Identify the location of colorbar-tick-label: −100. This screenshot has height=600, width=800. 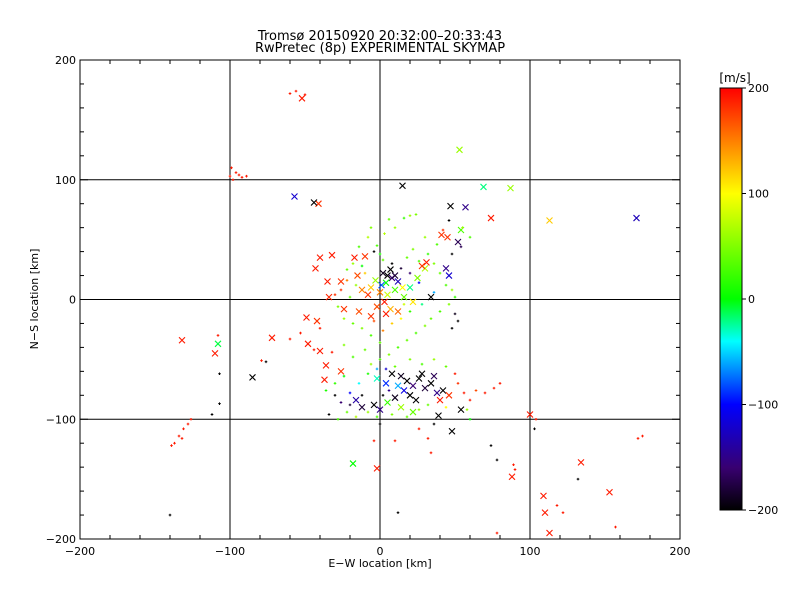
(763, 405).